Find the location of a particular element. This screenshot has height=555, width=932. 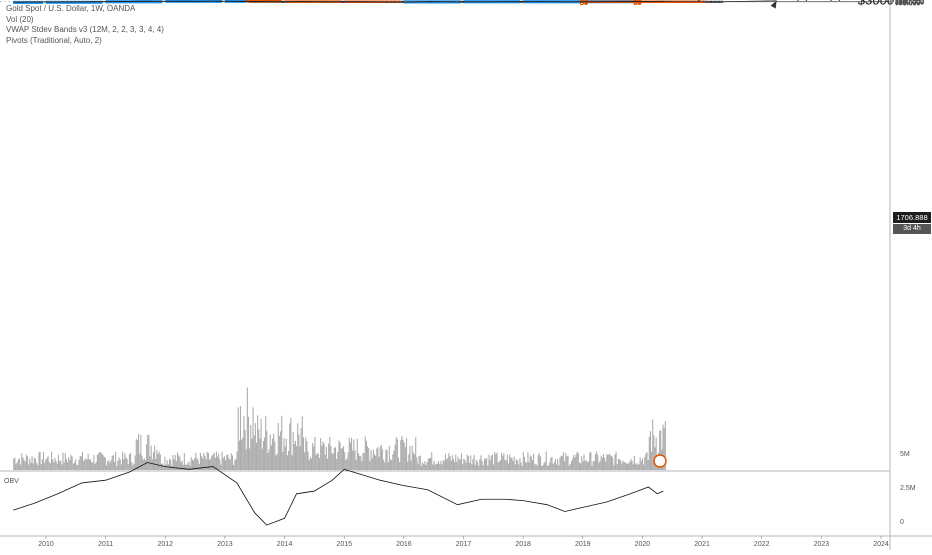

price-scale-panel is located at coordinates (911, 275).